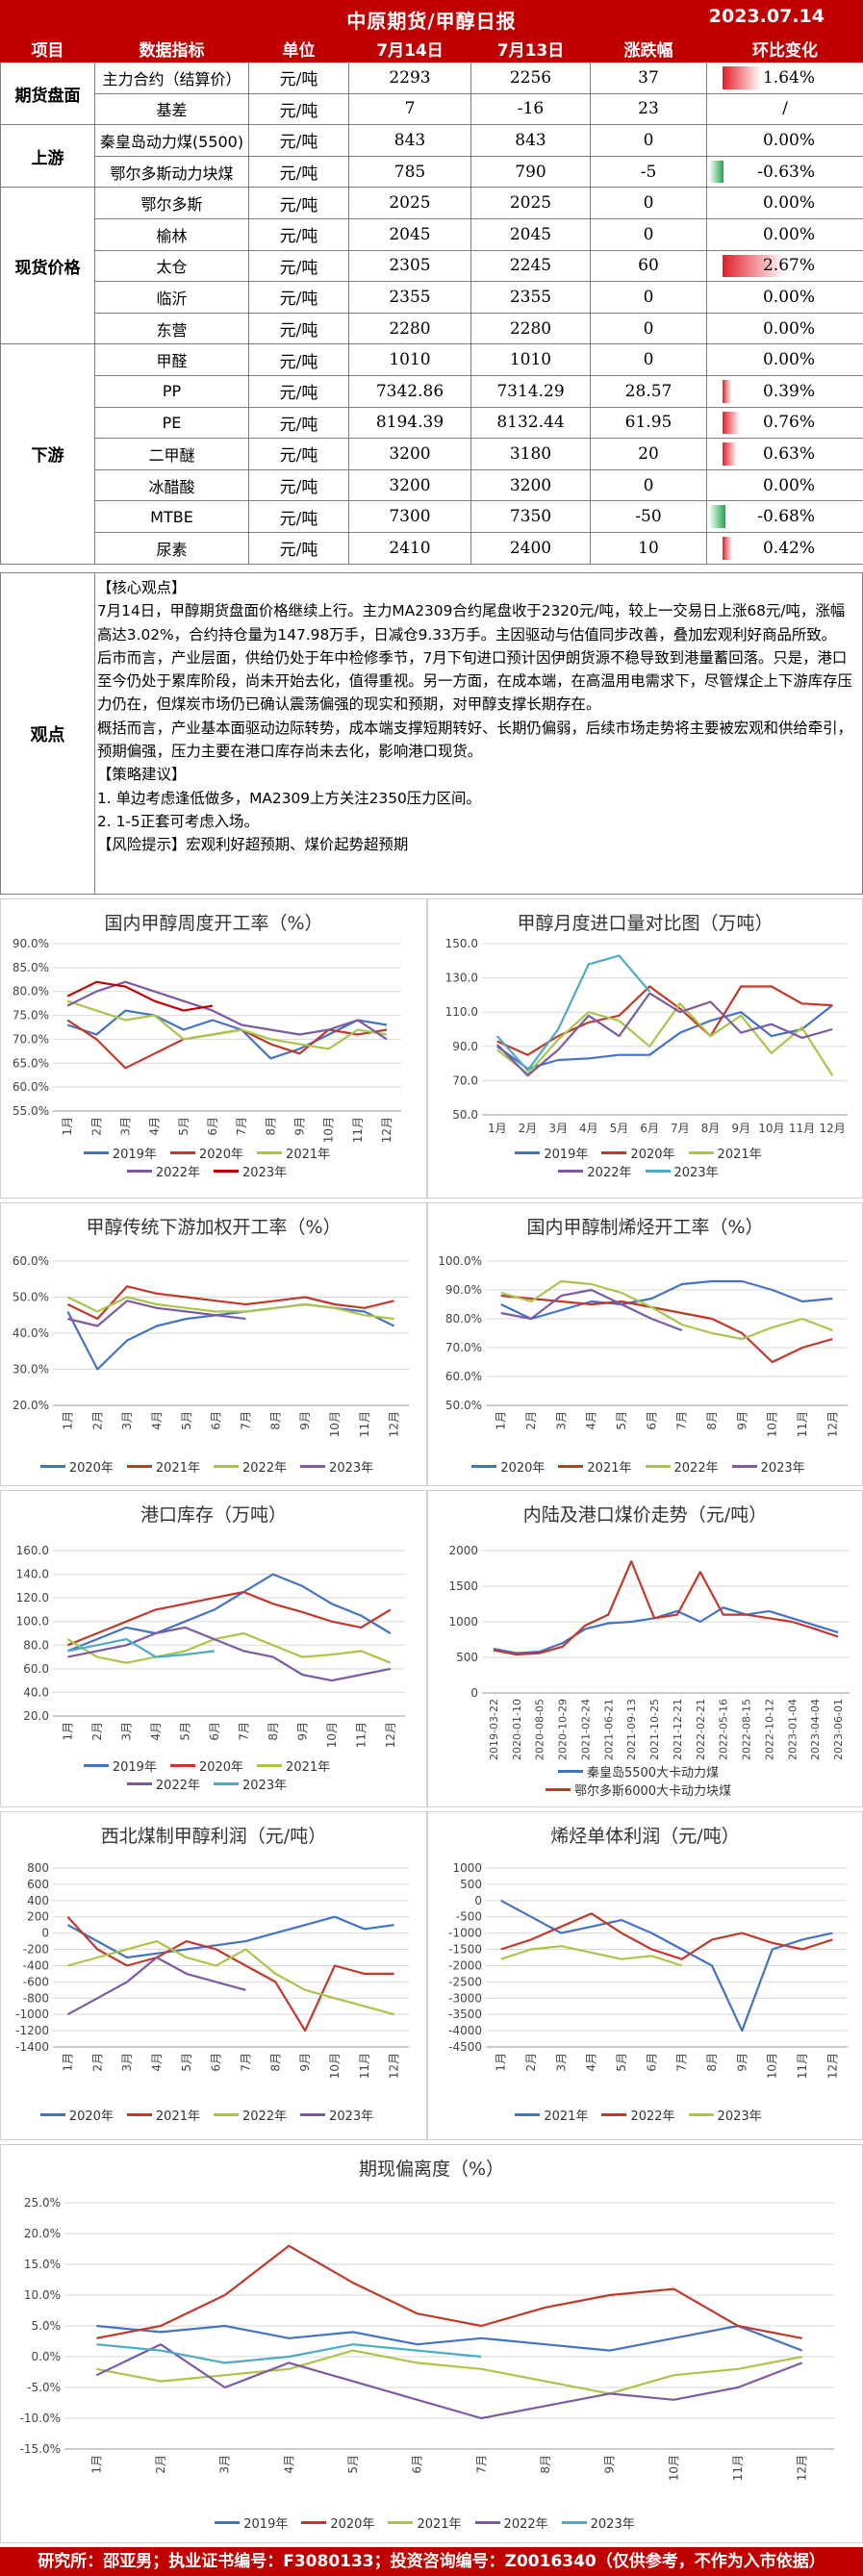  I want to click on x-tick-label: 2月, so click(97, 1420).